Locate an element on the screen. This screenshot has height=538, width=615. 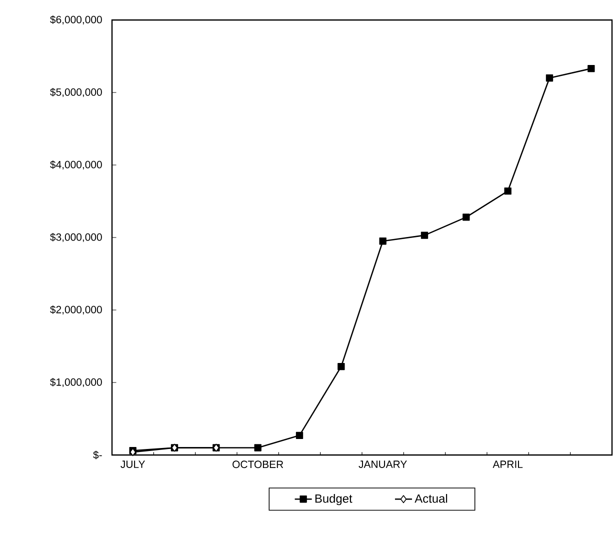
y-tick-label: $1,000,000 is located at coordinates (76, 383).